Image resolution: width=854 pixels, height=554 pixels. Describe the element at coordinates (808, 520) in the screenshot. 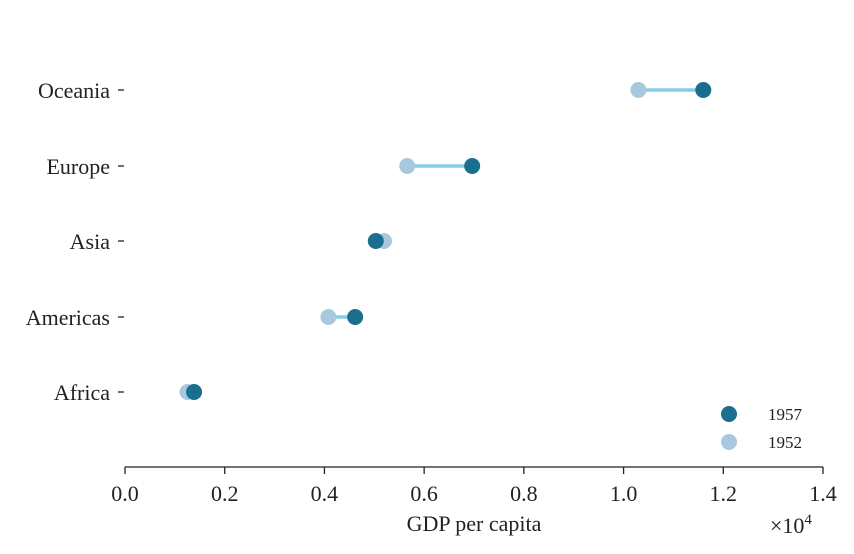

I see `x-axis-multiplier-exponent: 4` at that location.